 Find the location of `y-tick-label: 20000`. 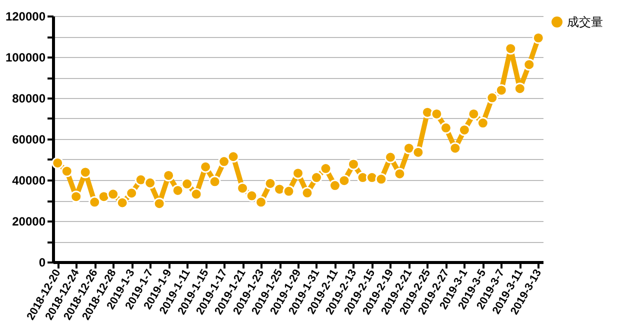

y-tick-label: 20000 is located at coordinates (29, 221).